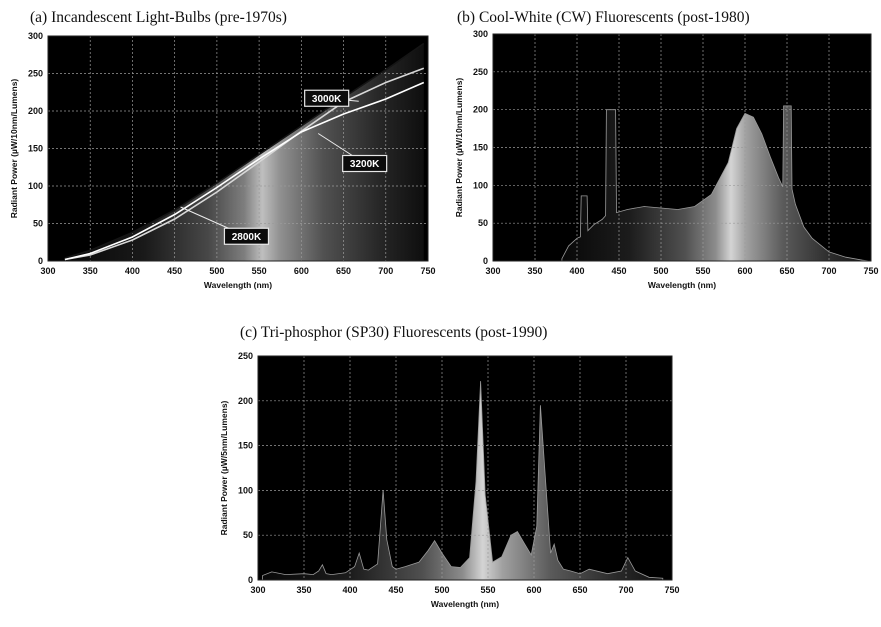 The height and width of the screenshot is (627, 881). Describe the element at coordinates (487, 590) in the screenshot. I see `chart-c-xtick-550: 550` at that location.